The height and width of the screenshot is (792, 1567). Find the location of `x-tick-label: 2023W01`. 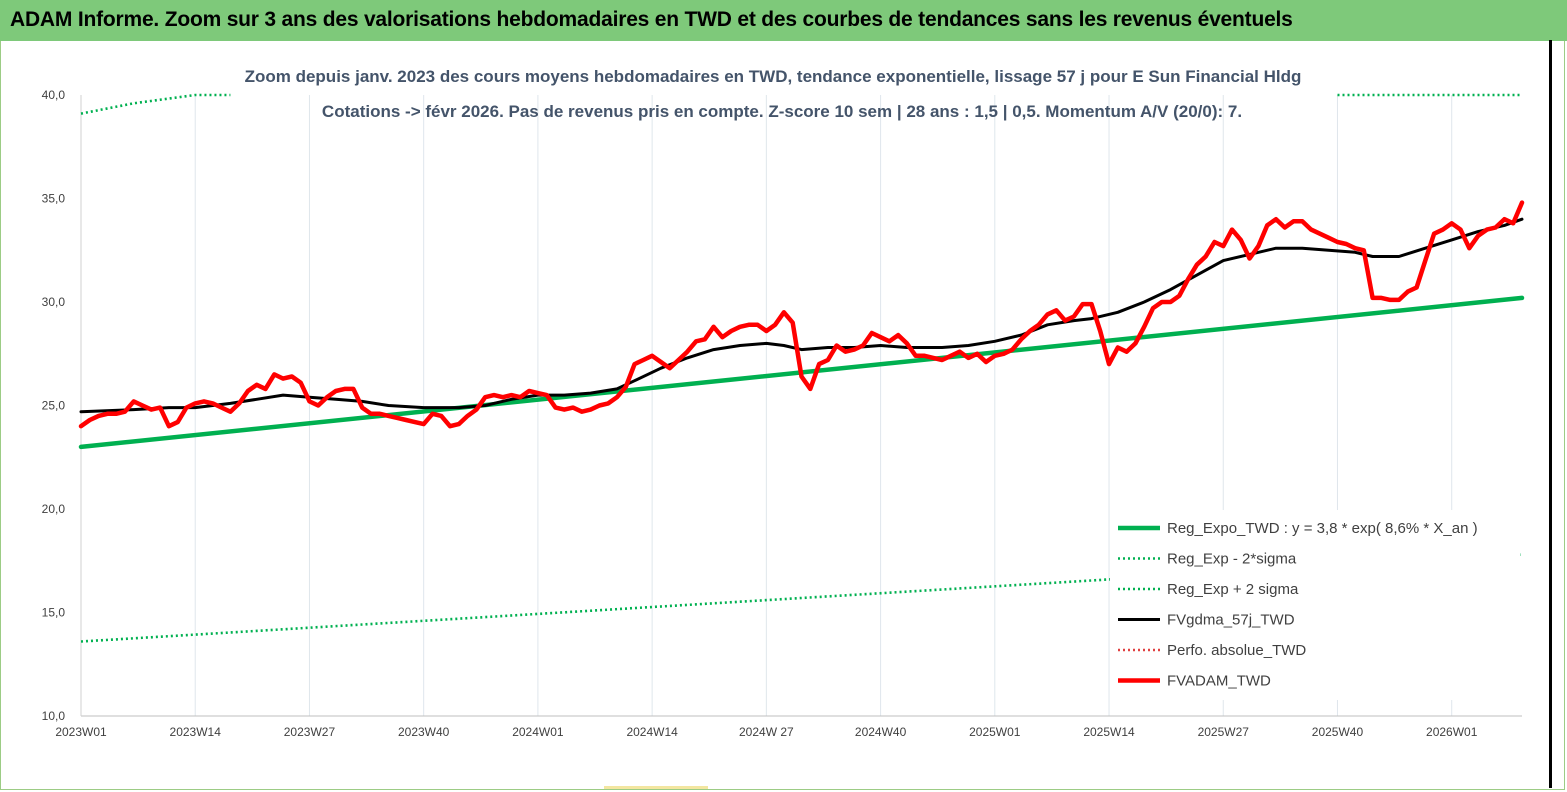

x-tick-label: 2023W01 is located at coordinates (81, 732).